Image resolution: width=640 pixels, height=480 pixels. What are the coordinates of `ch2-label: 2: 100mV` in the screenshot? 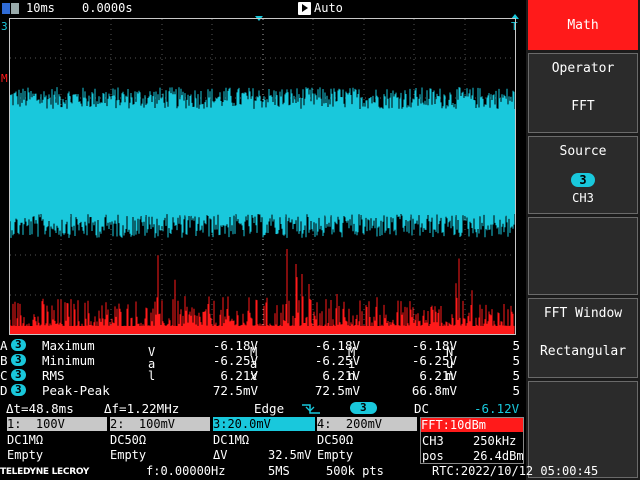 It's located at (160, 424).